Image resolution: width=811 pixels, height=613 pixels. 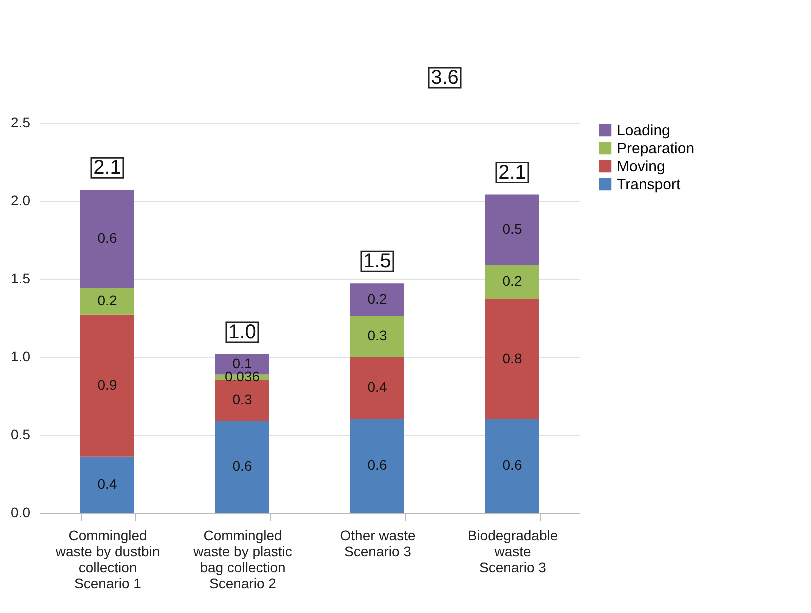 I want to click on y-tick-label: 1.5, so click(x=21, y=278).